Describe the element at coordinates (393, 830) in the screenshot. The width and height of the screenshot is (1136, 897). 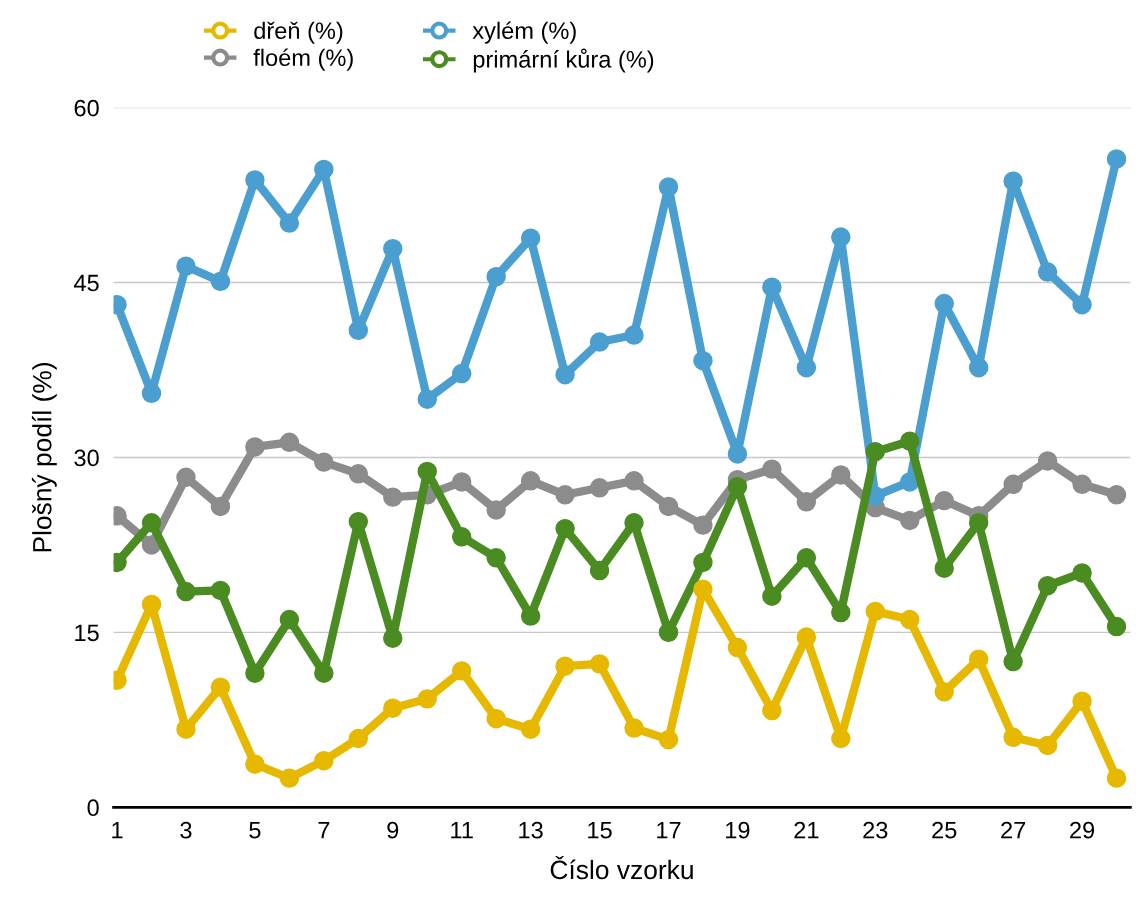
I see `x-tick-label: 9` at that location.